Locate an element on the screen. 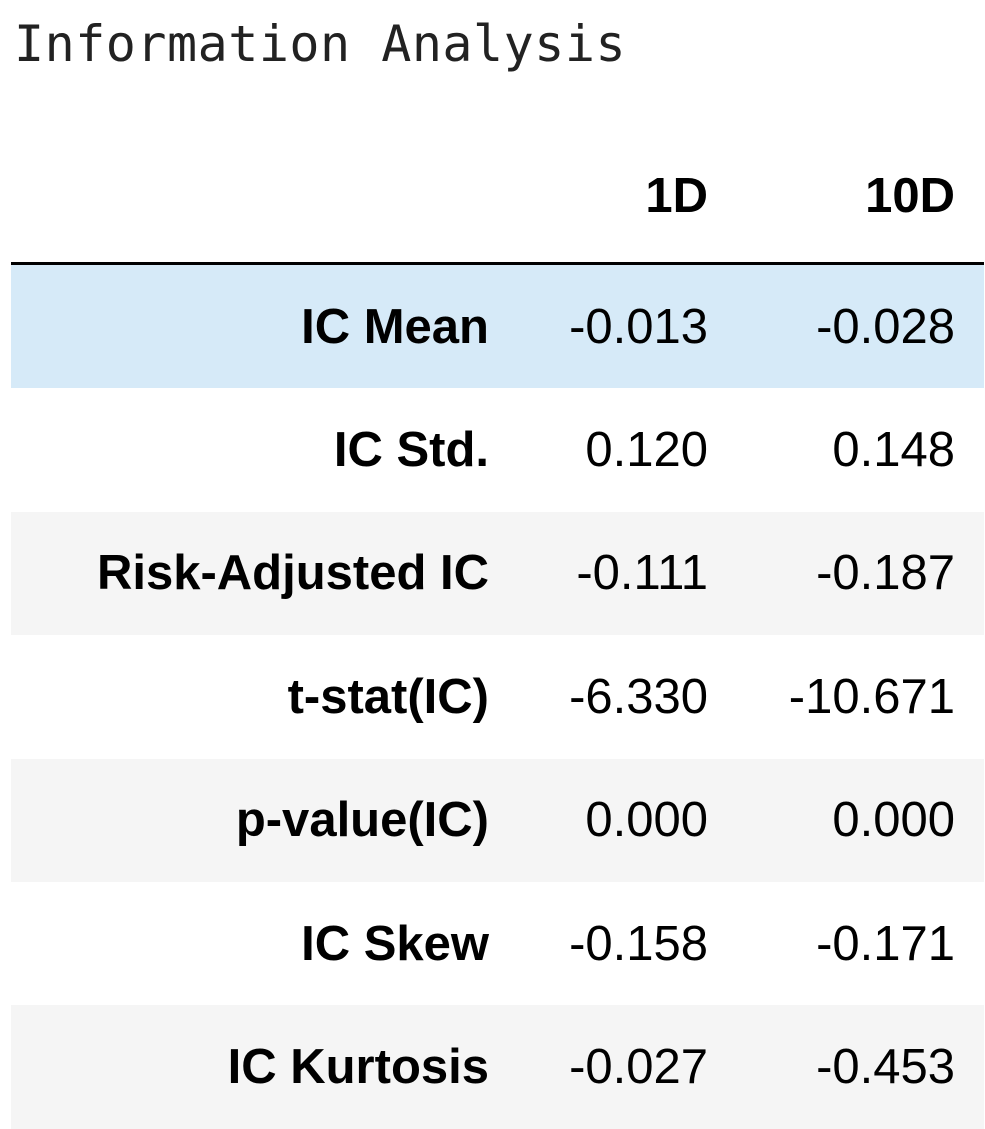 The image size is (985, 1129). table-row: Risk-Adjusted IC -0.111 -0.187 is located at coordinates (497, 573).